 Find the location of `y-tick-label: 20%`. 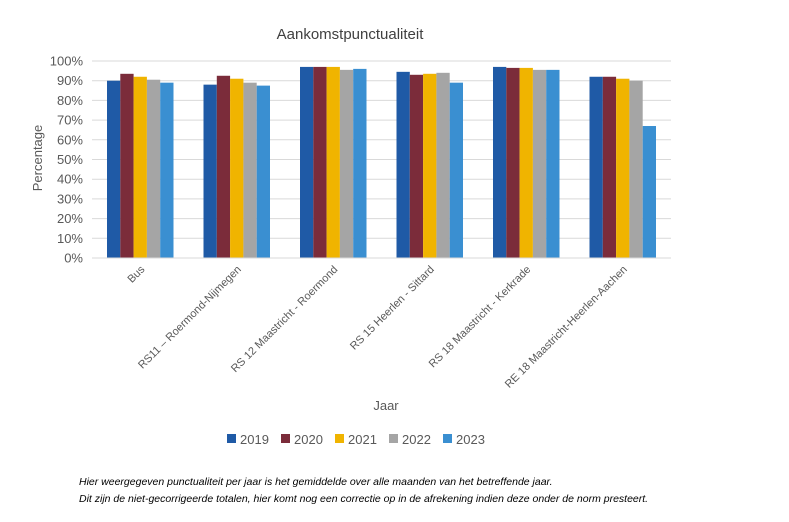

y-tick-label: 20% is located at coordinates (70, 218).